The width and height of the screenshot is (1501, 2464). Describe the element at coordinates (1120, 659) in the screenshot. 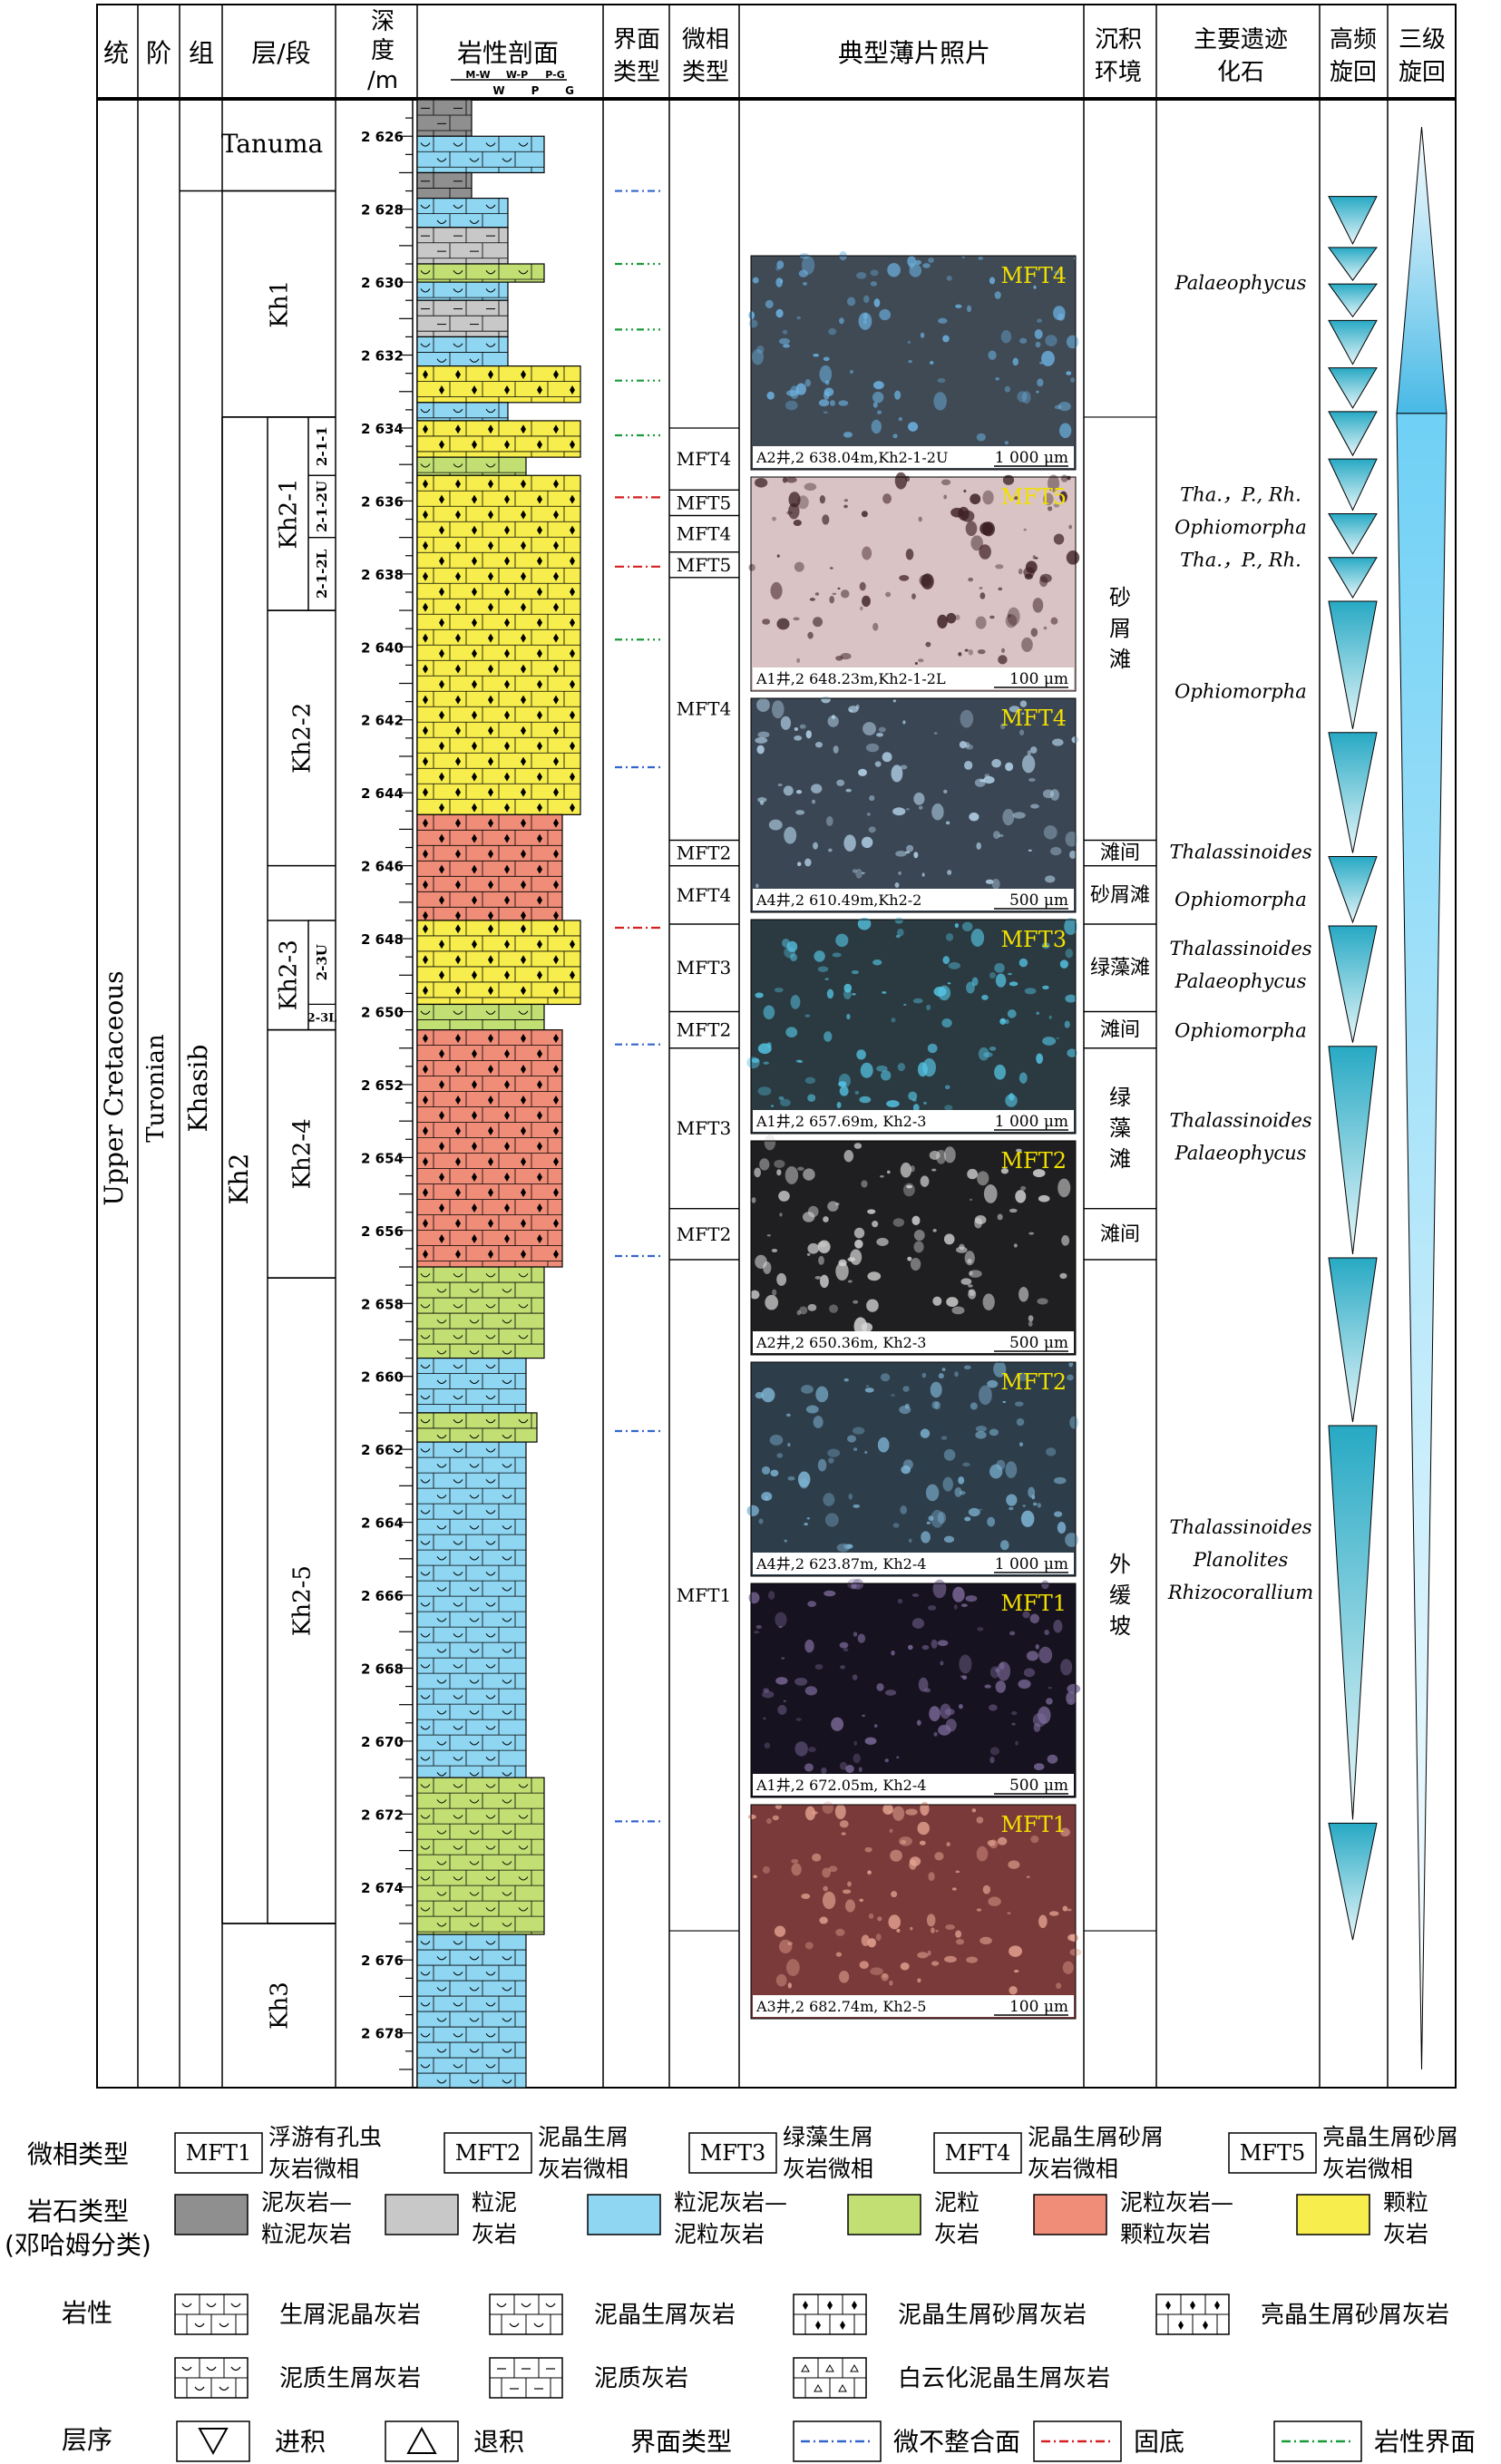

I see `env-label-char: 滩` at that location.